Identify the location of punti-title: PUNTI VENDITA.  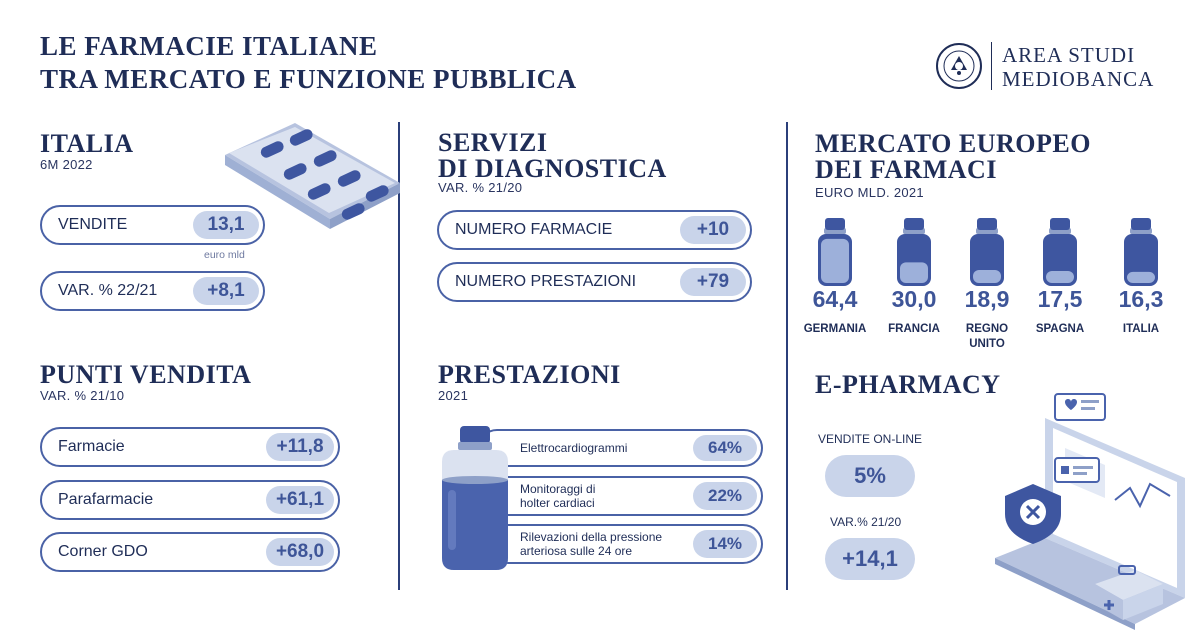
(146, 374).